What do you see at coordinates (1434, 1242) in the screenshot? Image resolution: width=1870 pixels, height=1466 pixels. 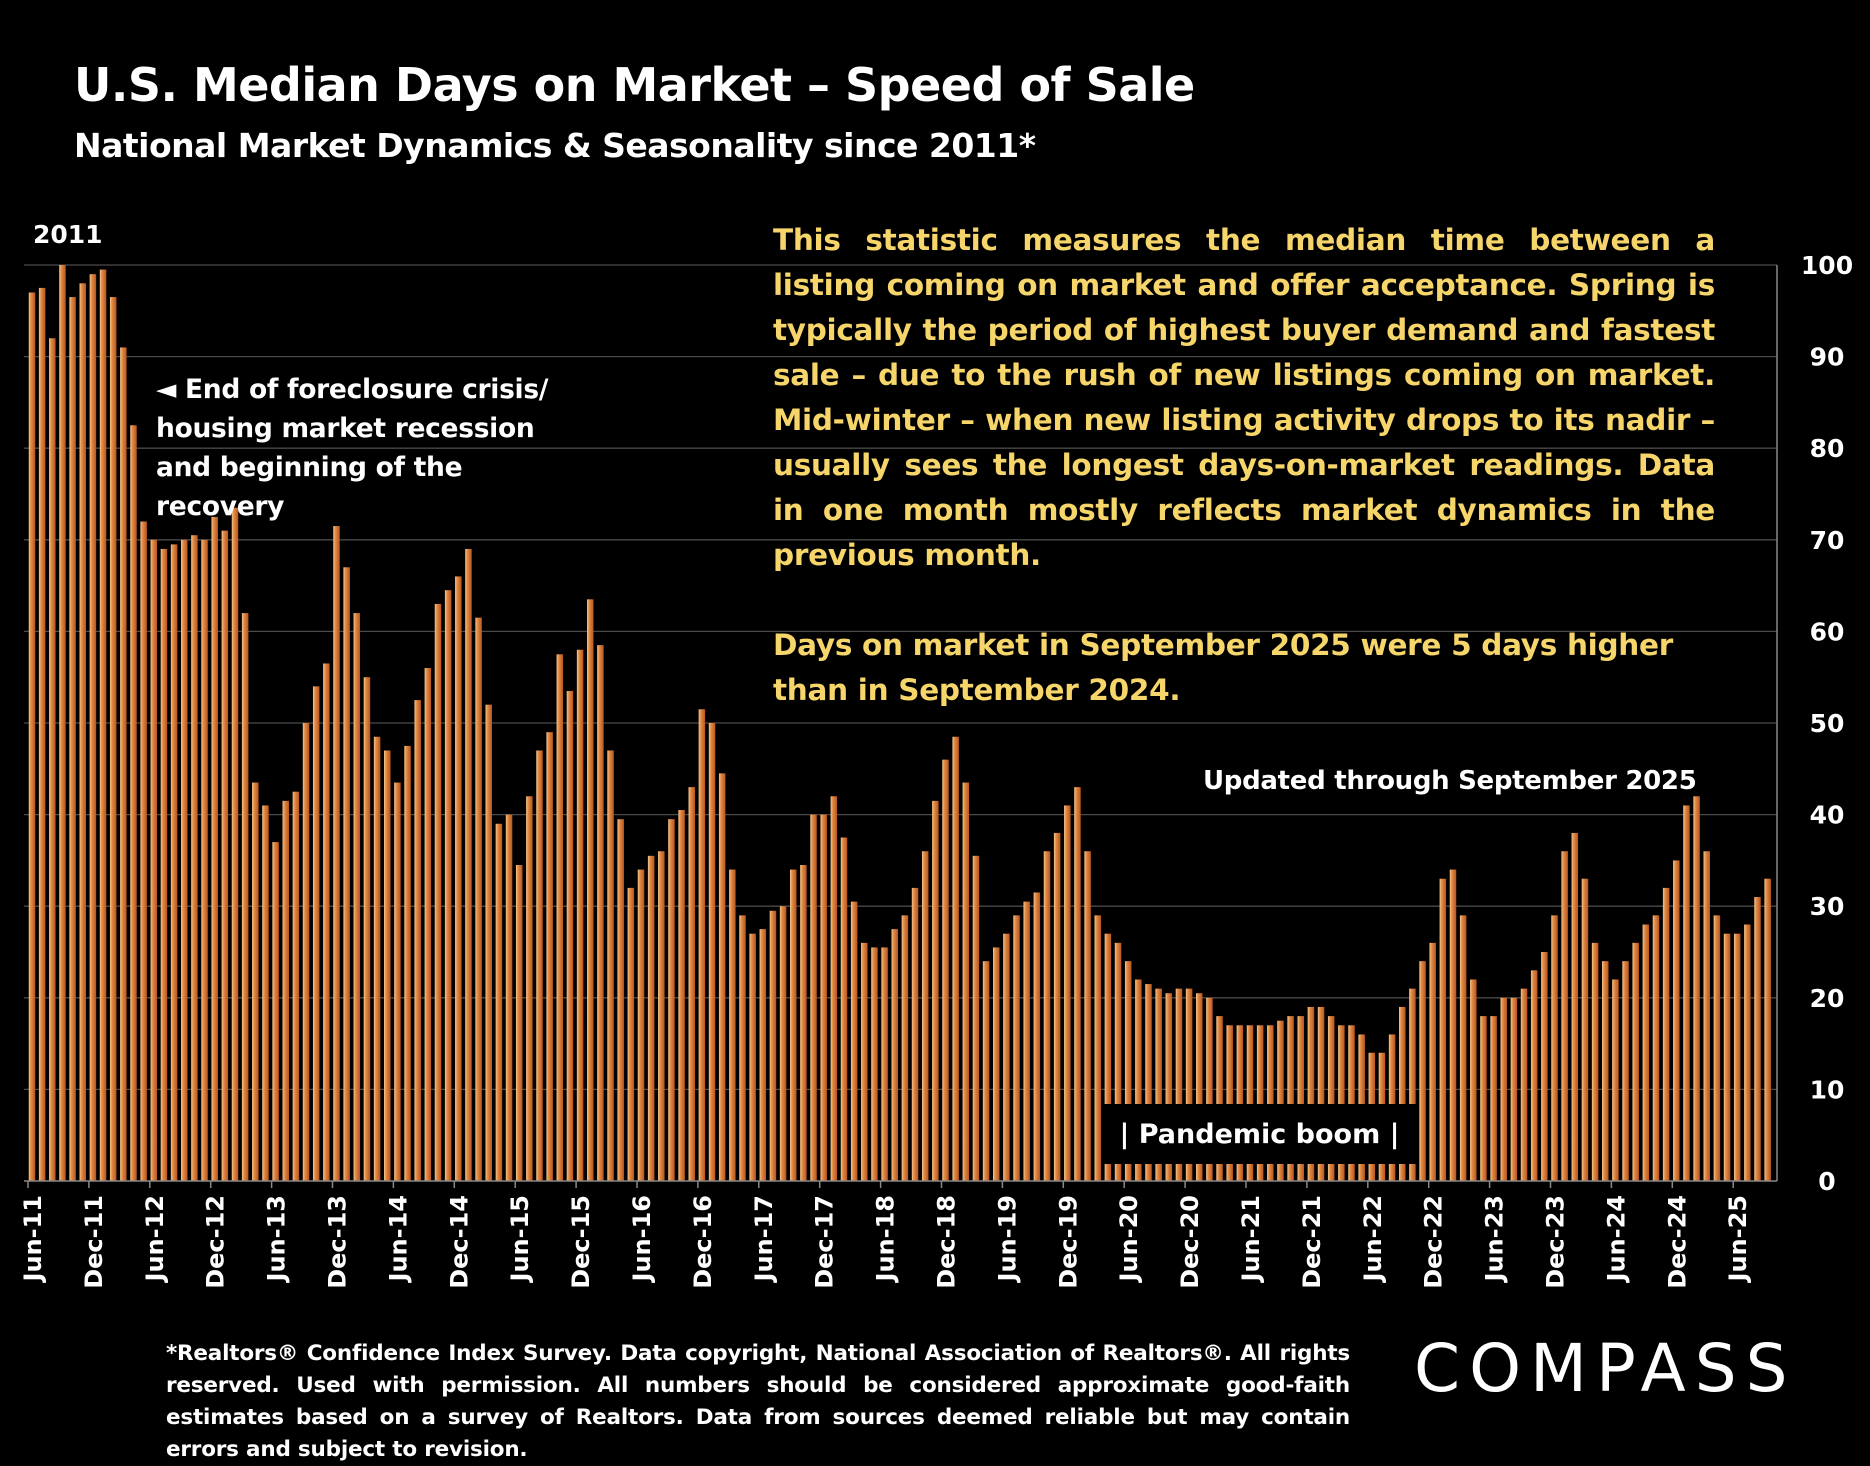 I see `x-tick-label: Dec-22` at bounding box center [1434, 1242].